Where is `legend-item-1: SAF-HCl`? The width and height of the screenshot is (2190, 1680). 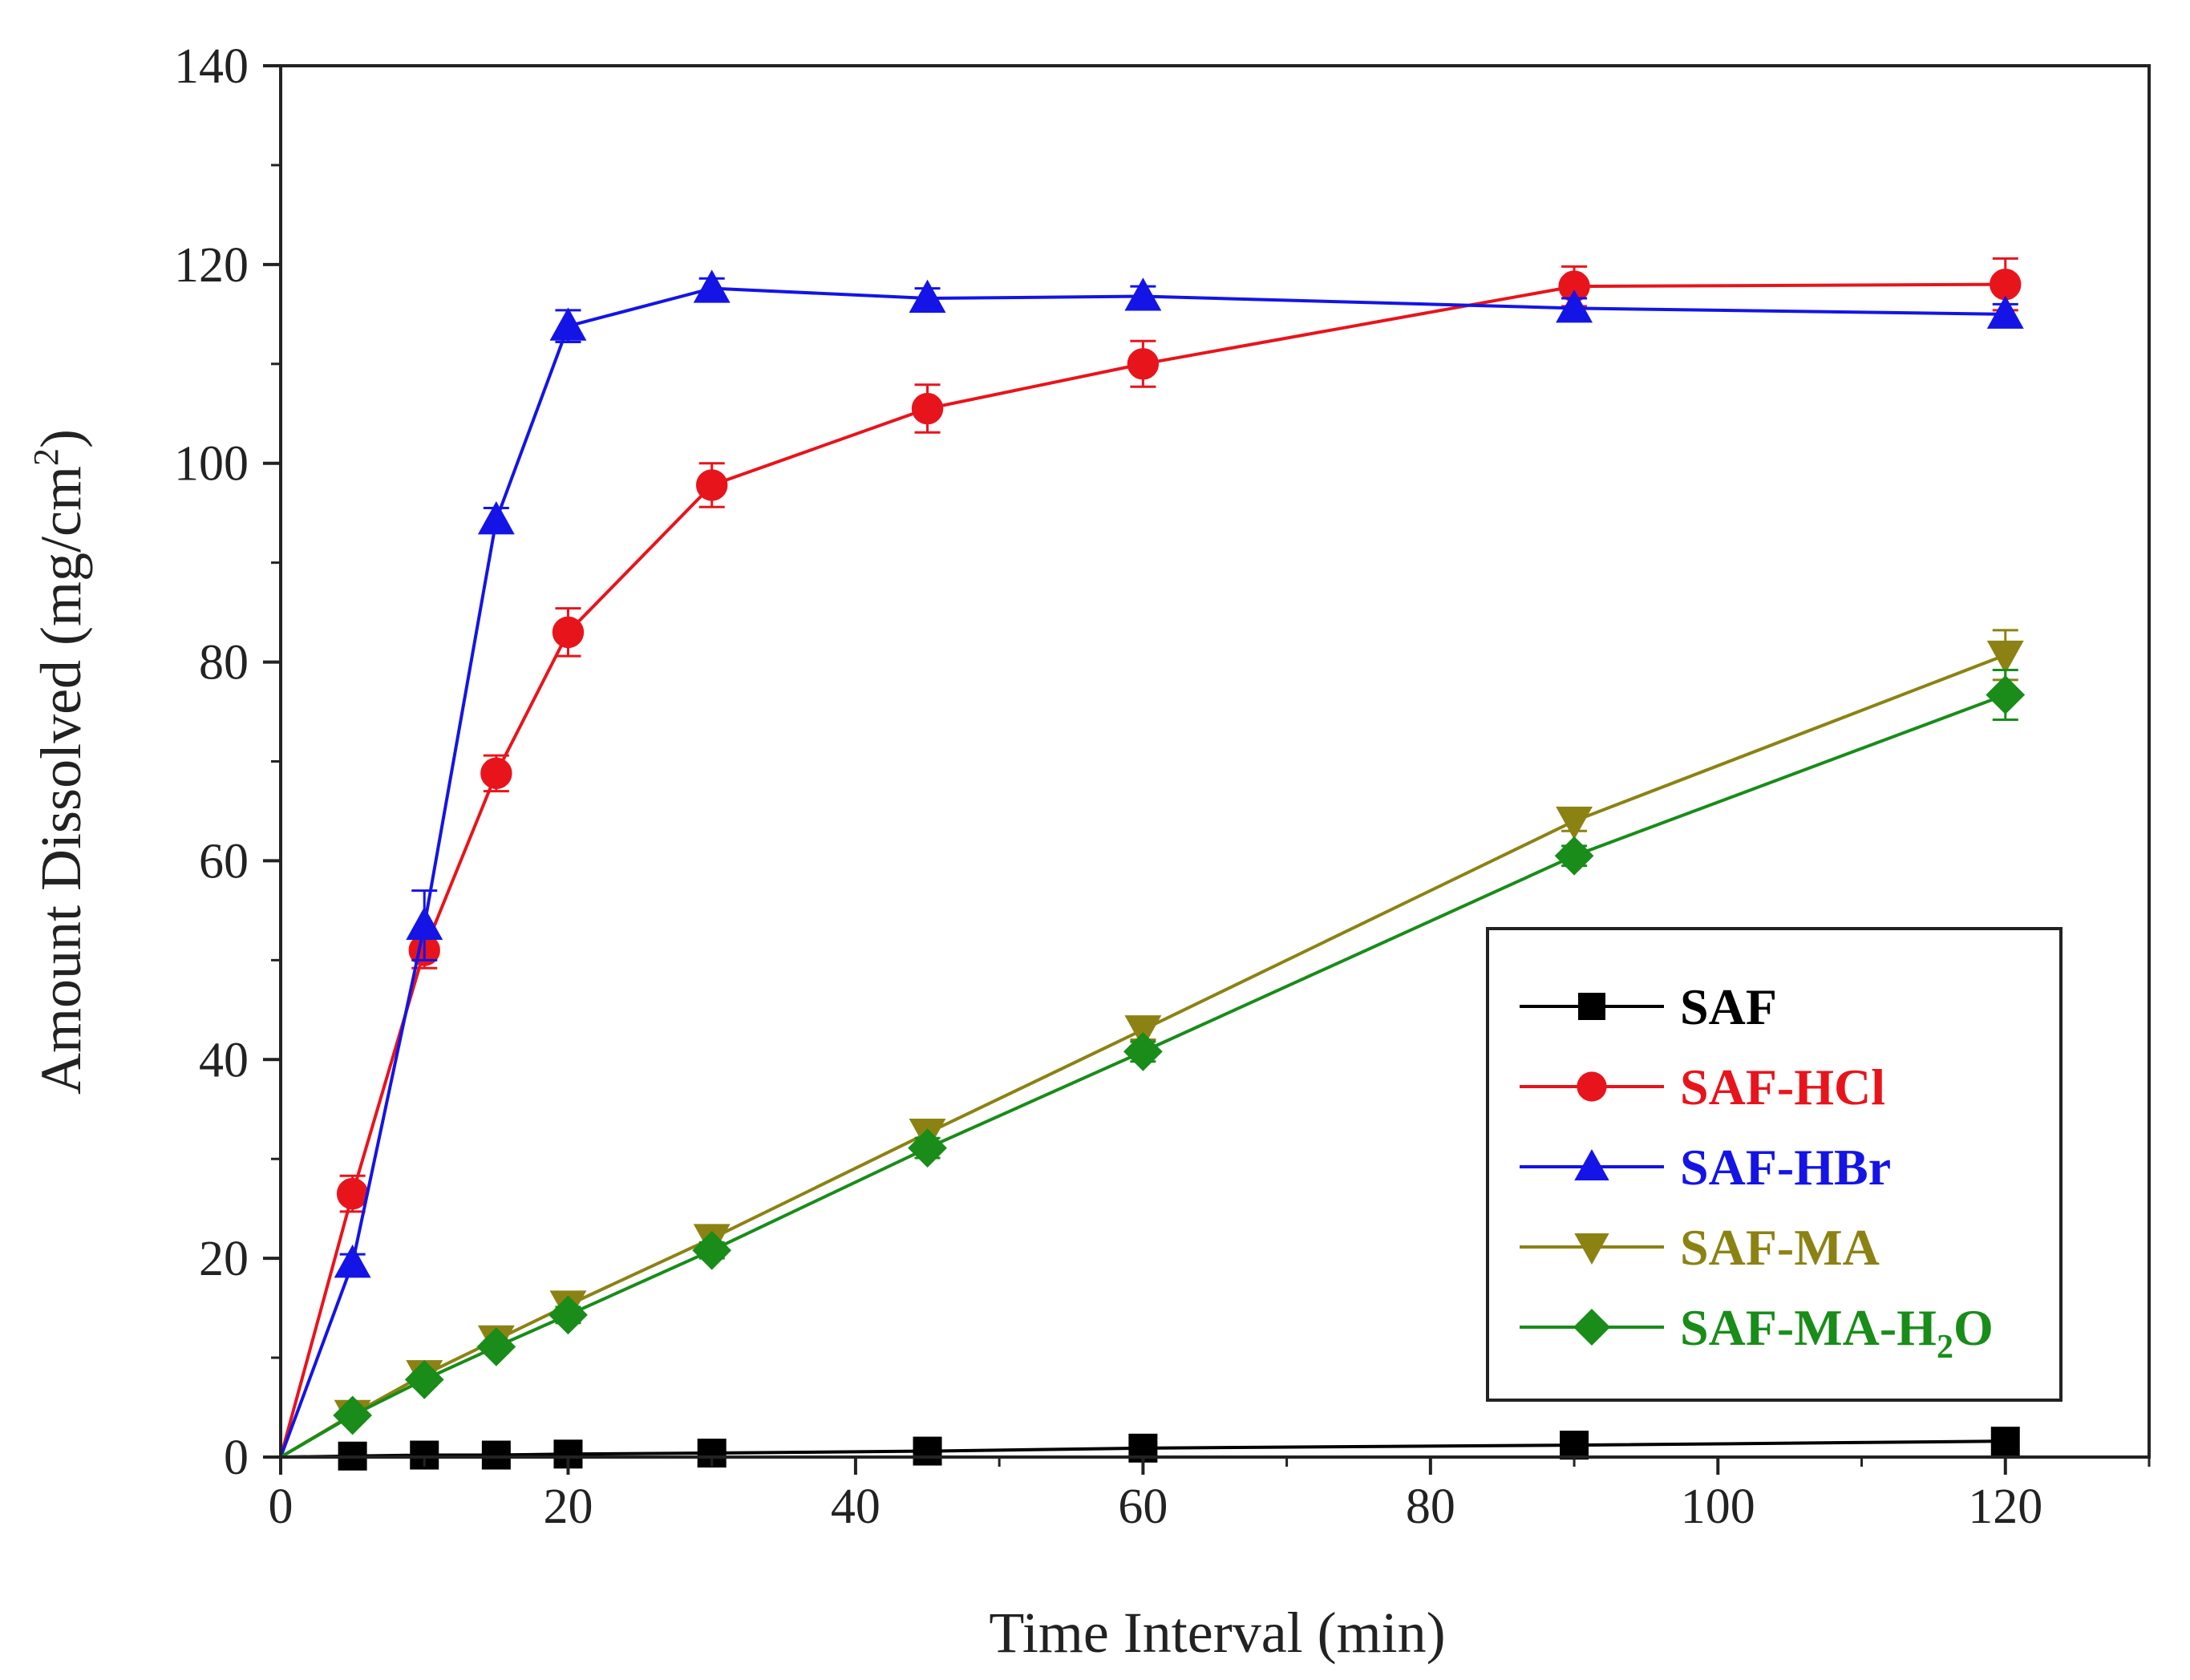
legend-item-1: SAF-HCl is located at coordinates (1702, 1087).